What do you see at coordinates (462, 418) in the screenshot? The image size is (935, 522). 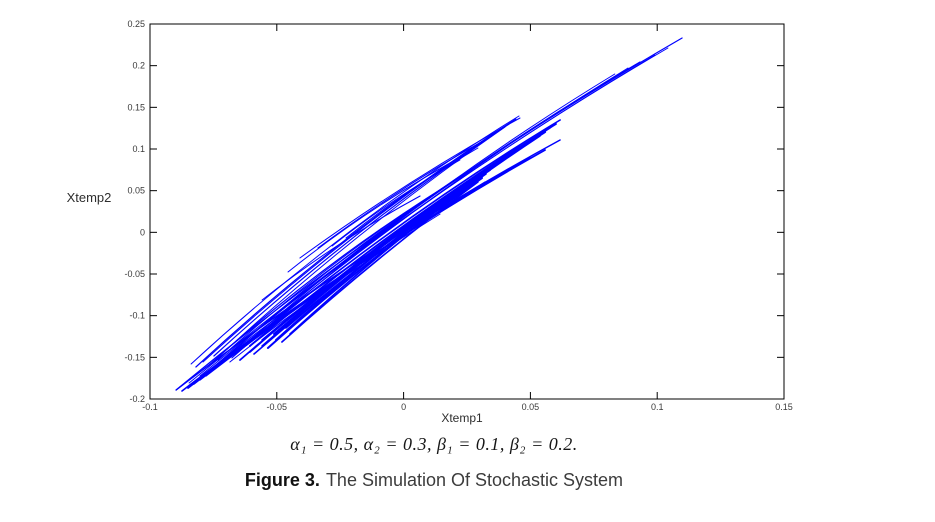 I see `x-axis-label: Xtemp1` at bounding box center [462, 418].